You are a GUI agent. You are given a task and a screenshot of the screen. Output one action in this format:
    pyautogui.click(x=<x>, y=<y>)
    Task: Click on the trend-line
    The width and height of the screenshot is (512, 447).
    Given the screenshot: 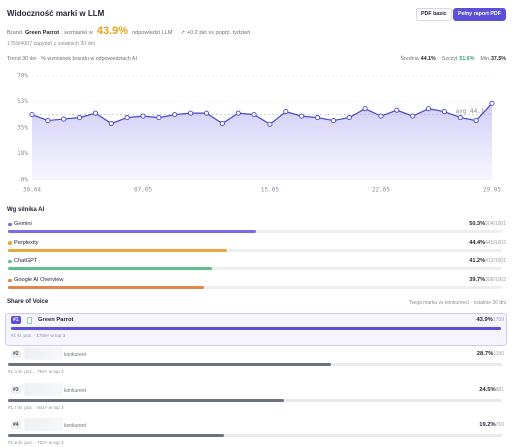 What is the action you would take?
    pyautogui.click(x=262, y=114)
    